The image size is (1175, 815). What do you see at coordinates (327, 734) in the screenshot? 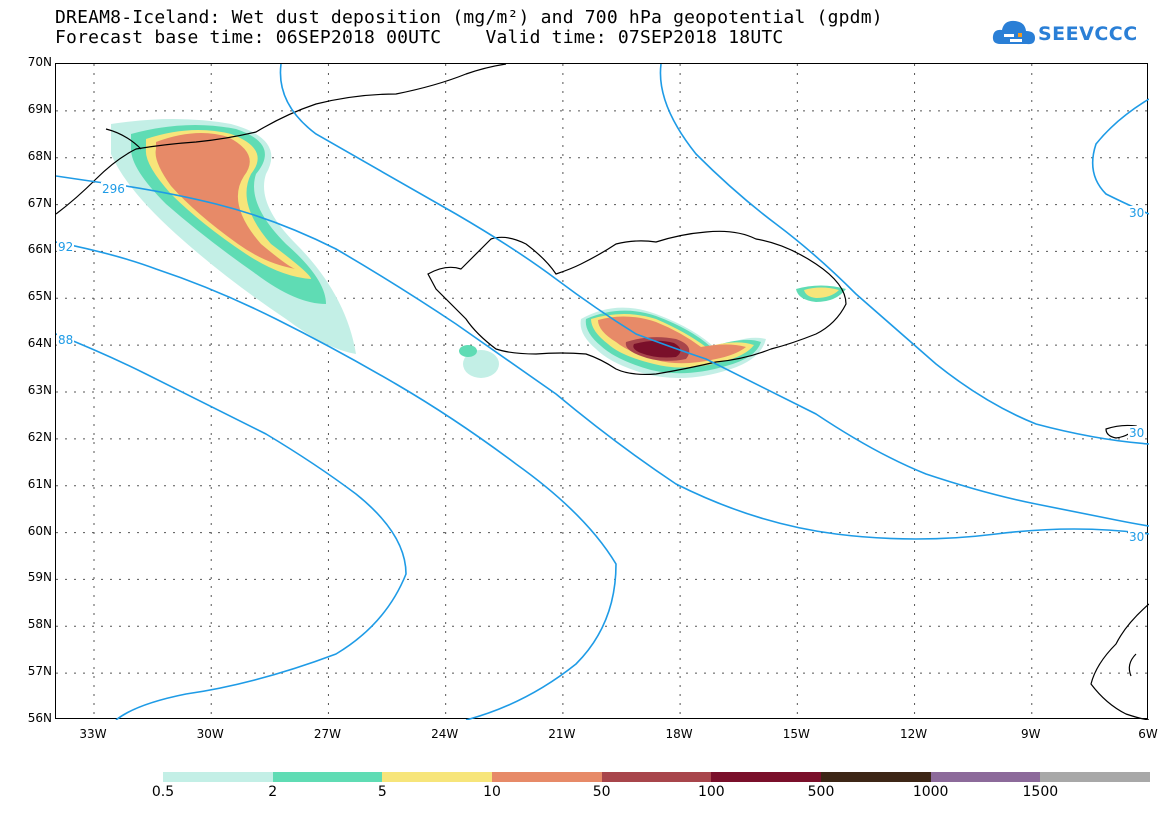
I see `lon-tick-label: 27W` at bounding box center [327, 734].